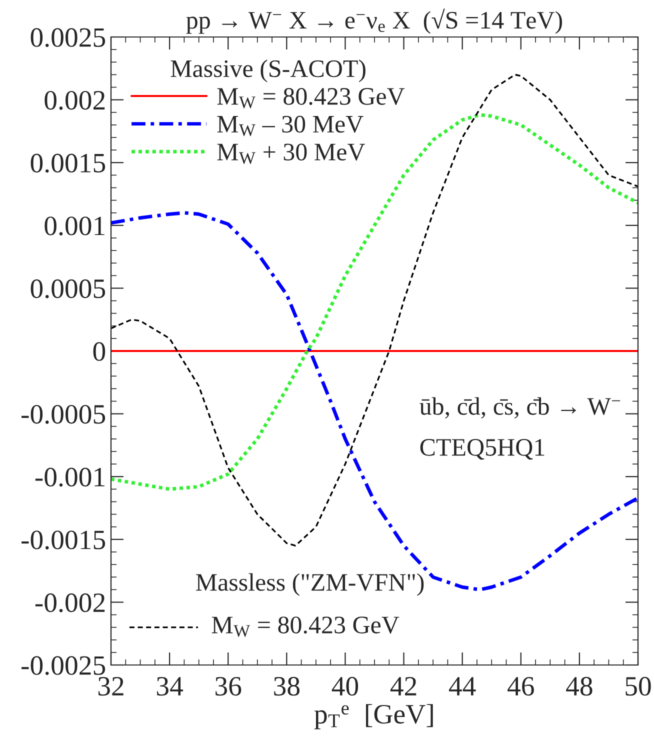 This screenshot has width=654, height=738. Describe the element at coordinates (111, 686) in the screenshot. I see `x-tick-label: 32` at that location.